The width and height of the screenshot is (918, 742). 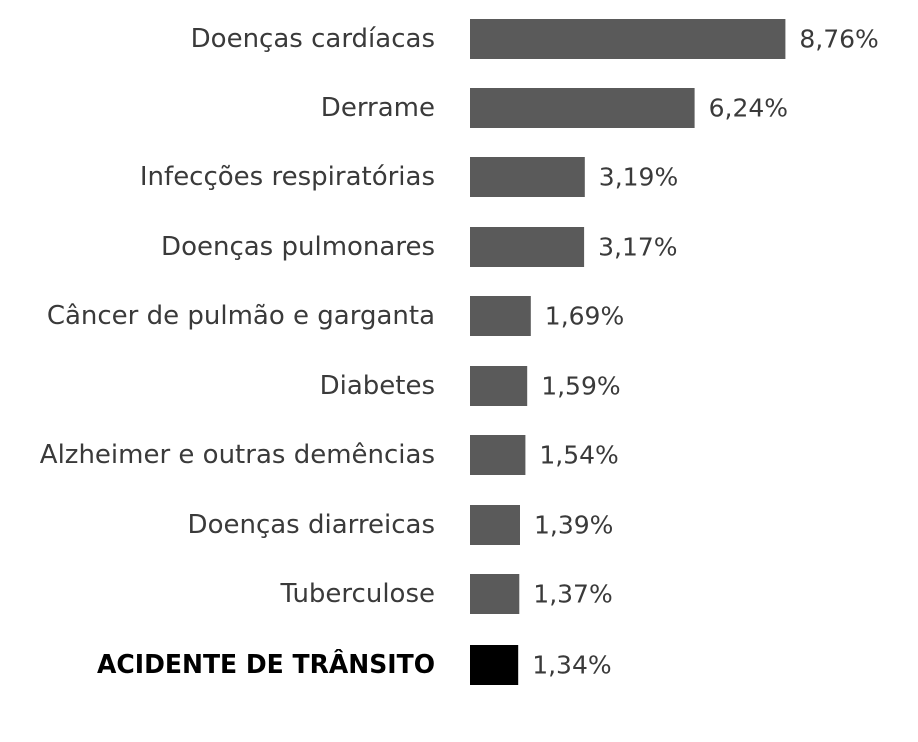 I want to click on category-label-5: Câncer de pulmão e garganta, so click(x=241, y=316).